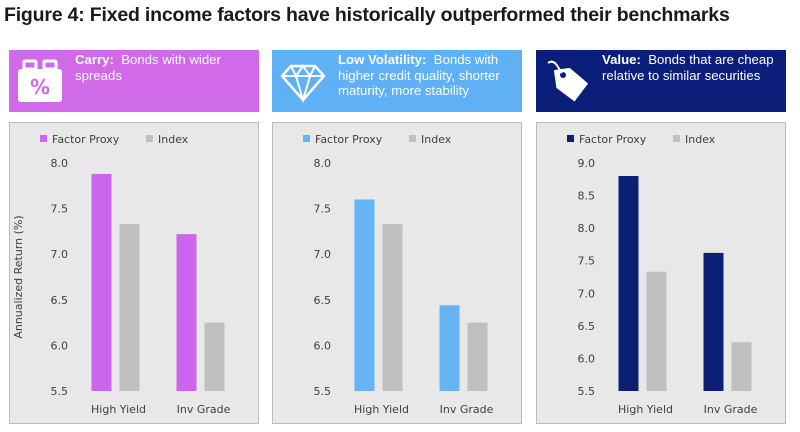 The height and width of the screenshot is (432, 800). Describe the element at coordinates (587, 196) in the screenshot. I see `y-tick-label-6: 8.5` at that location.